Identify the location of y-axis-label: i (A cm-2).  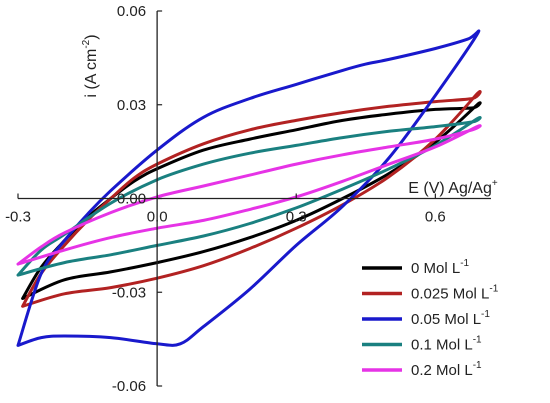
(90, 65).